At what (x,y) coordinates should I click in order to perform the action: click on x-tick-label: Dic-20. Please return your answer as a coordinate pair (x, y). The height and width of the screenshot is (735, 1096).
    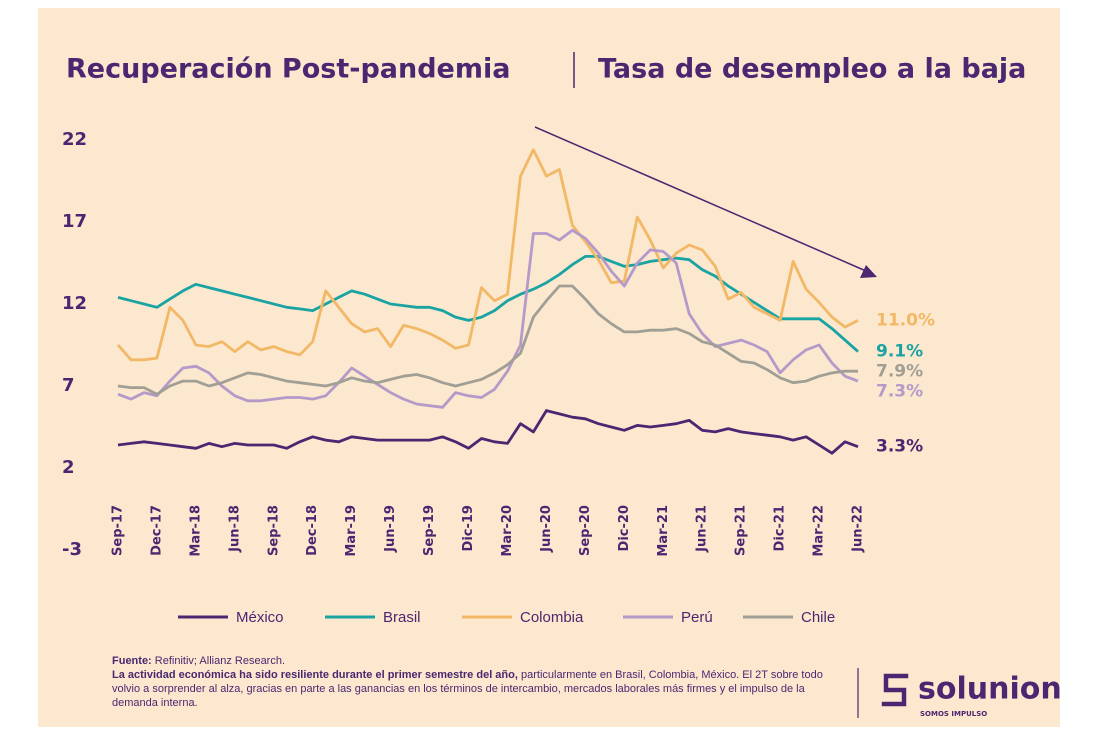
    Looking at the image, I should click on (624, 528).